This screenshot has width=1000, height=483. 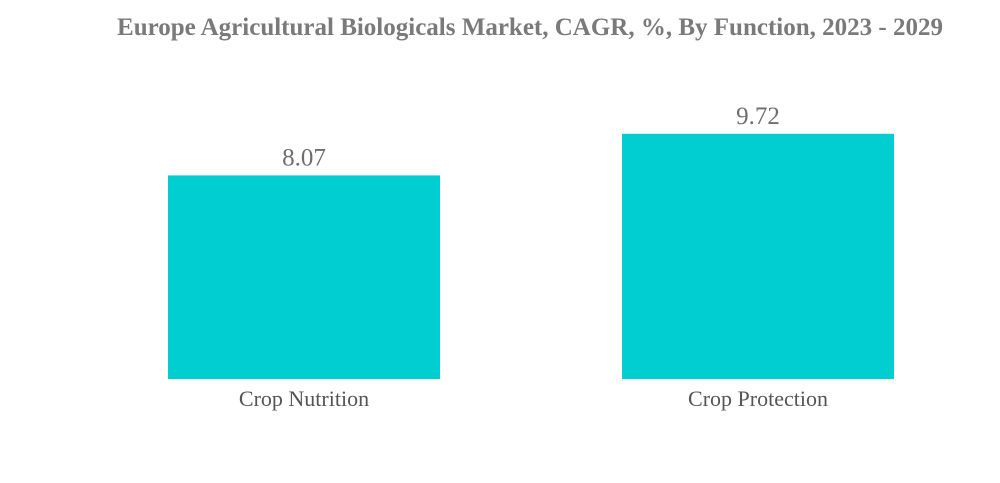 What do you see at coordinates (758, 256) in the screenshot?
I see `bar-crop-protection` at bounding box center [758, 256].